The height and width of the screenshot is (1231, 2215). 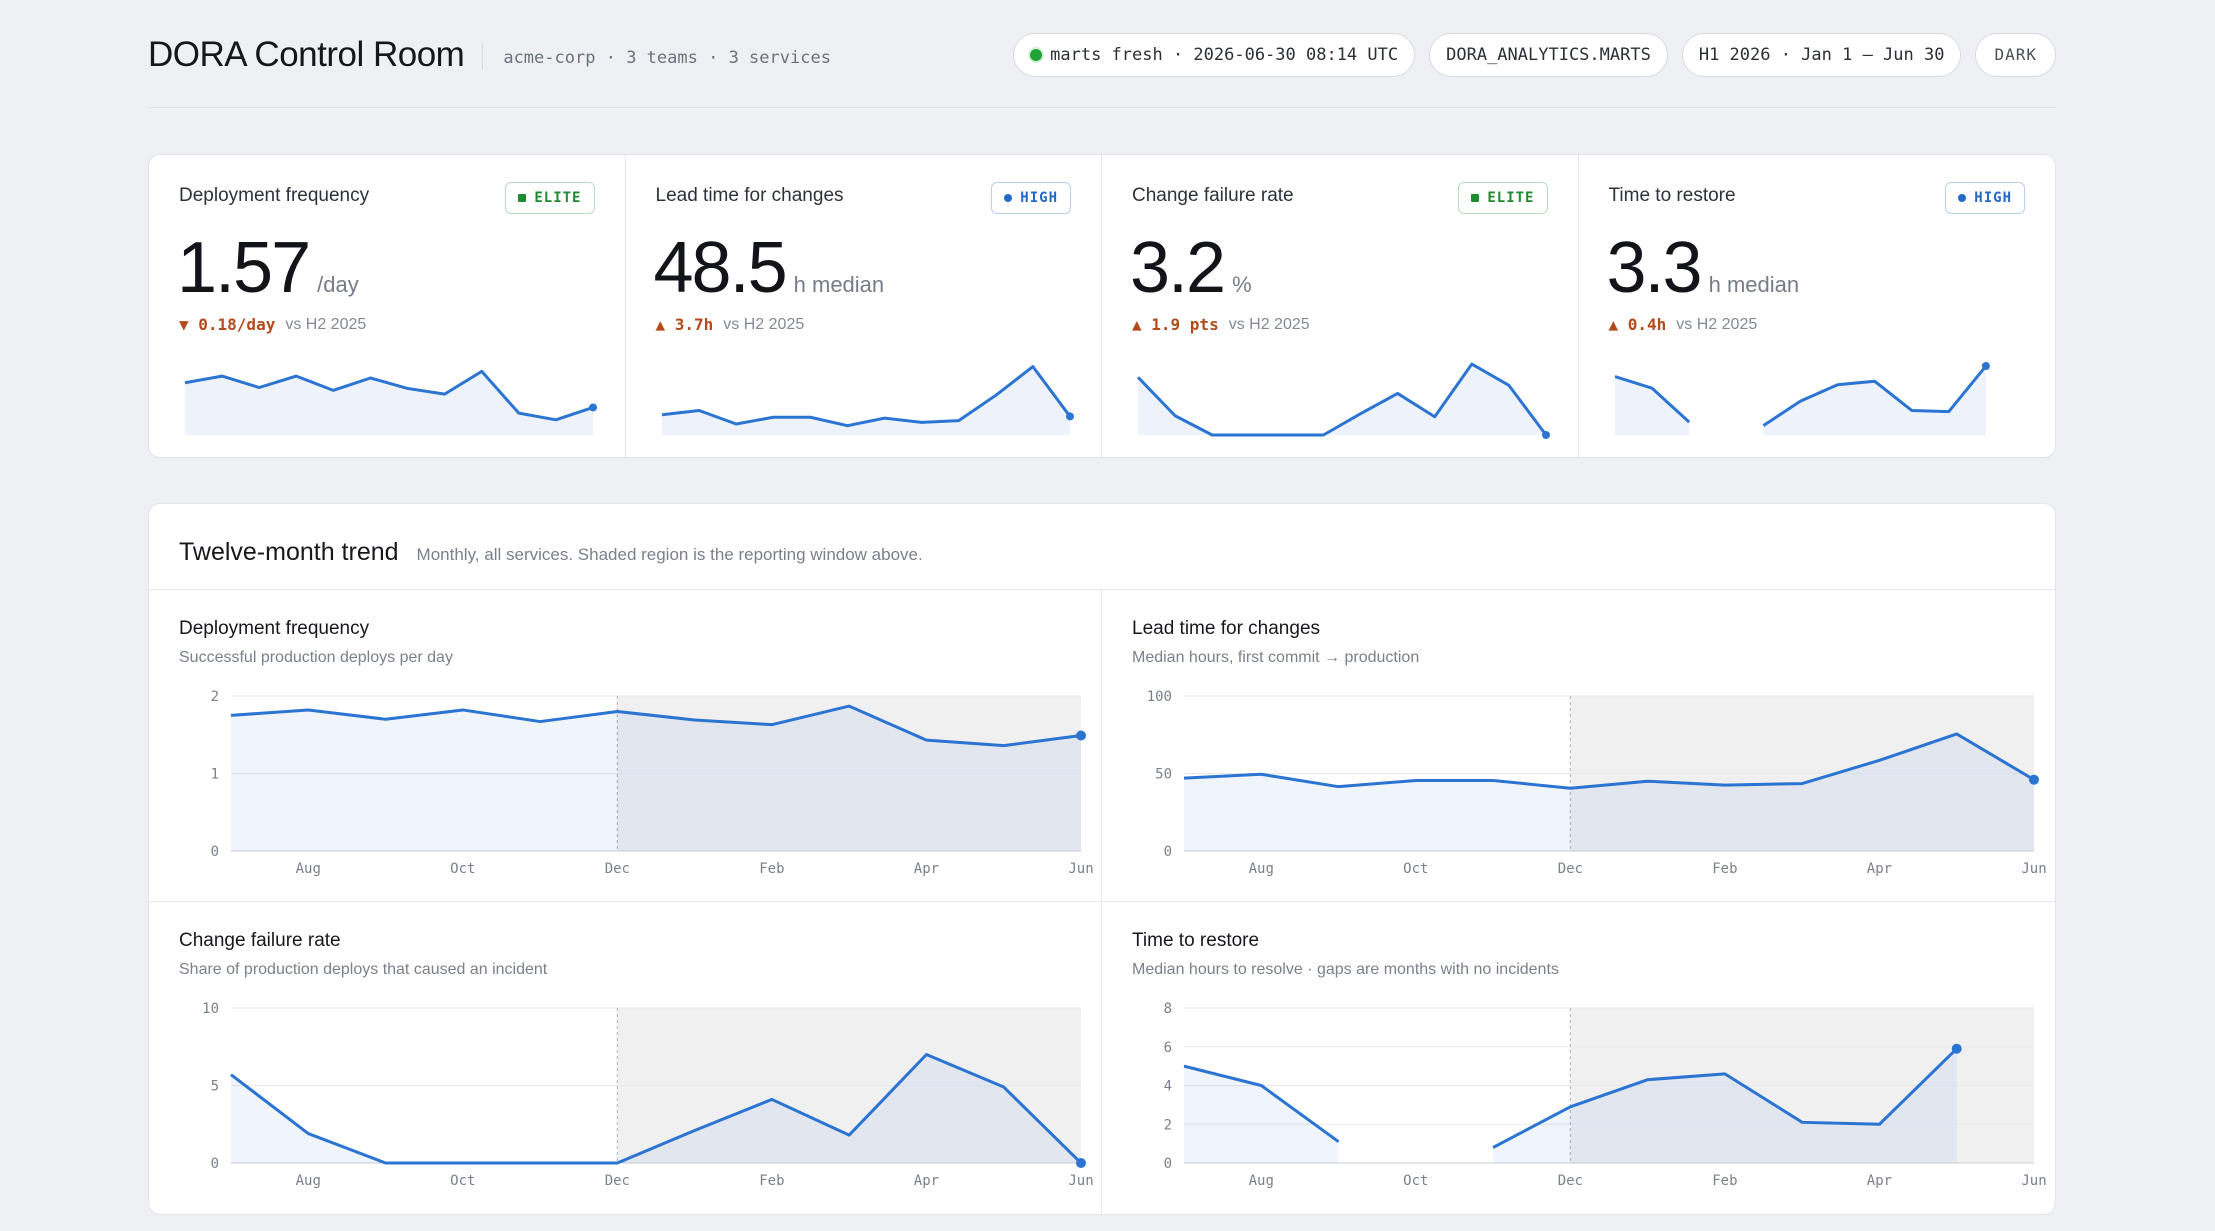 What do you see at coordinates (1159, 697) in the screenshot?
I see `y-tick-label: 100` at bounding box center [1159, 697].